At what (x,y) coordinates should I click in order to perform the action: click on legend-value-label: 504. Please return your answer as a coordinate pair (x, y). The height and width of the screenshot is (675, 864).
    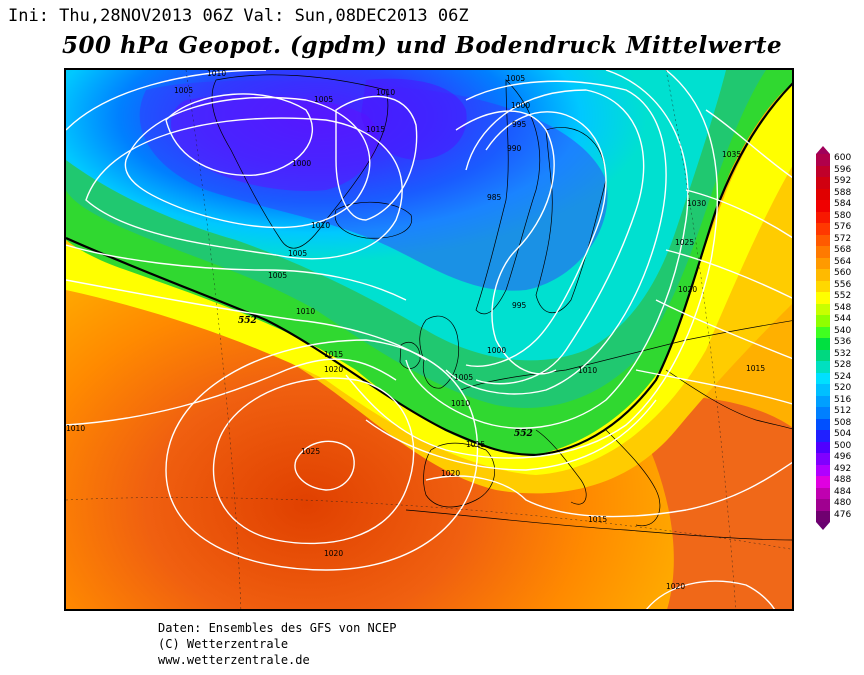
    Looking at the image, I should click on (843, 434).